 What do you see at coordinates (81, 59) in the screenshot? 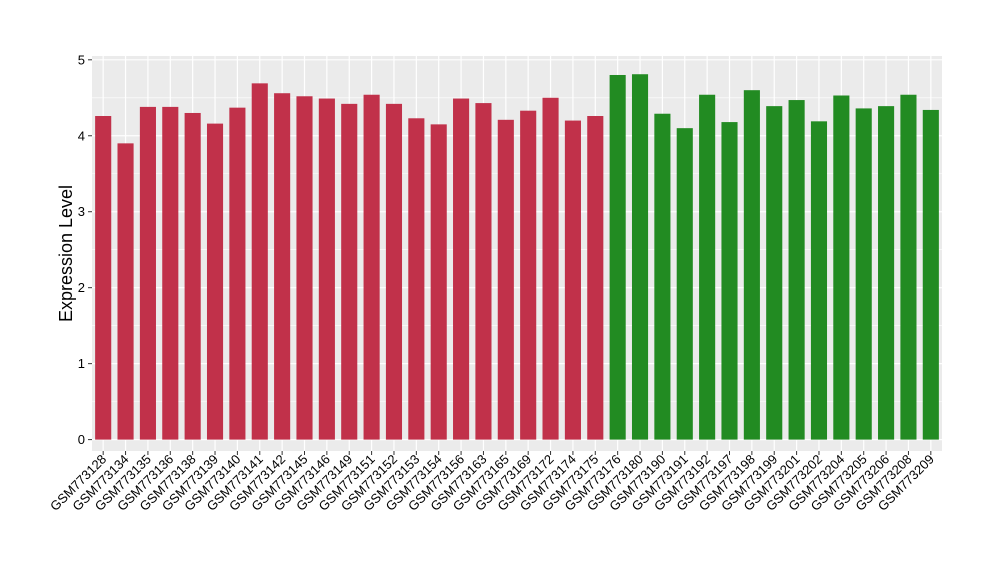
I see `y-tick-label: 5` at bounding box center [81, 59].